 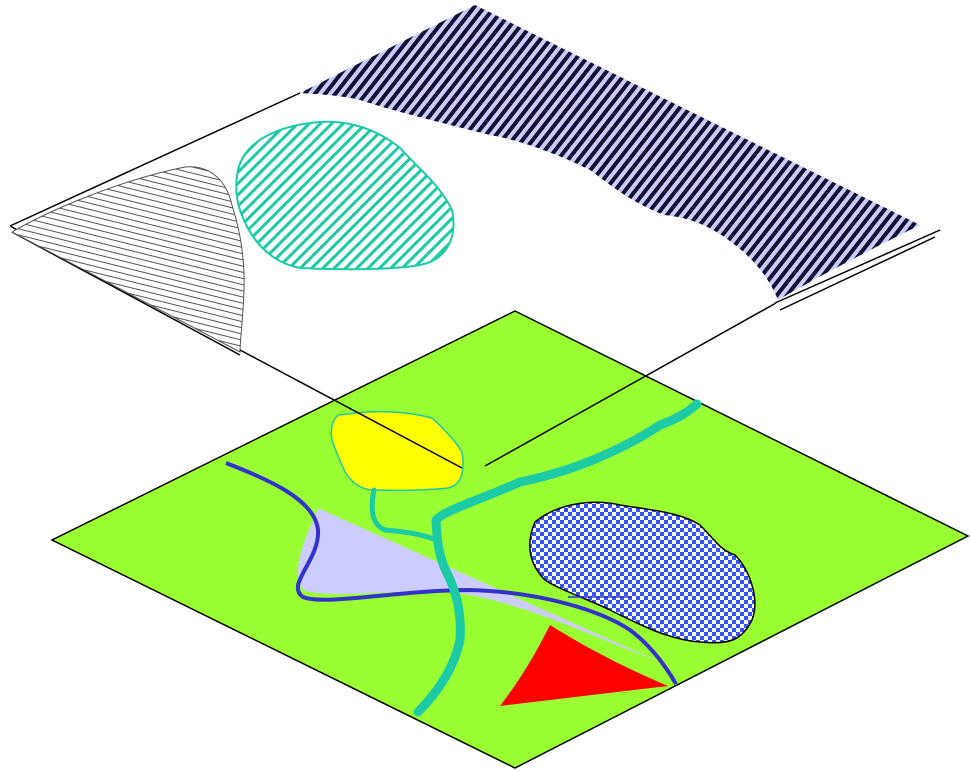 I want to click on water-region, so click(x=476, y=584).